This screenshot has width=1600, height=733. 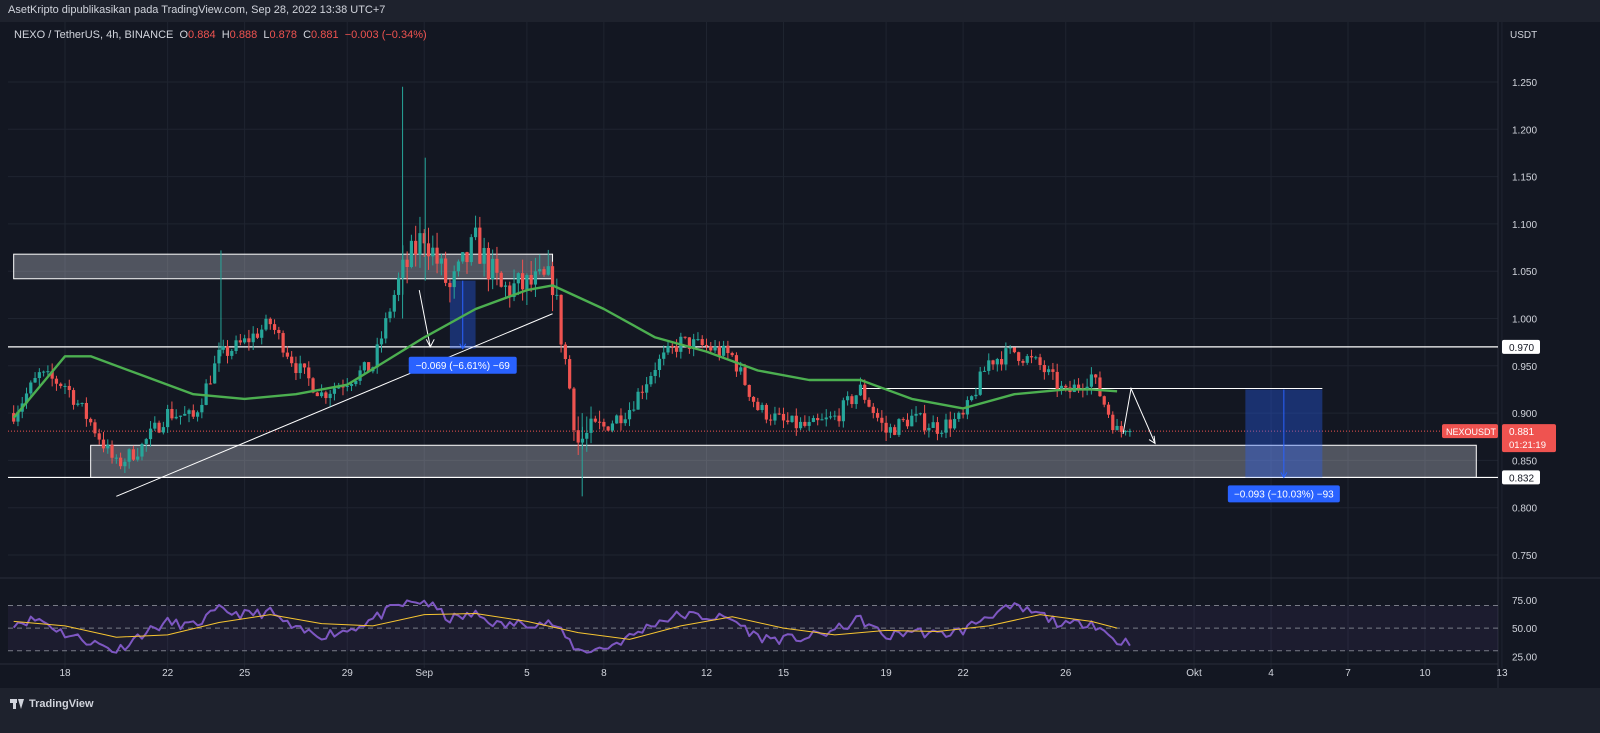 What do you see at coordinates (1524, 414) in the screenshot?
I see `price-tick-label: 0.900` at bounding box center [1524, 414].